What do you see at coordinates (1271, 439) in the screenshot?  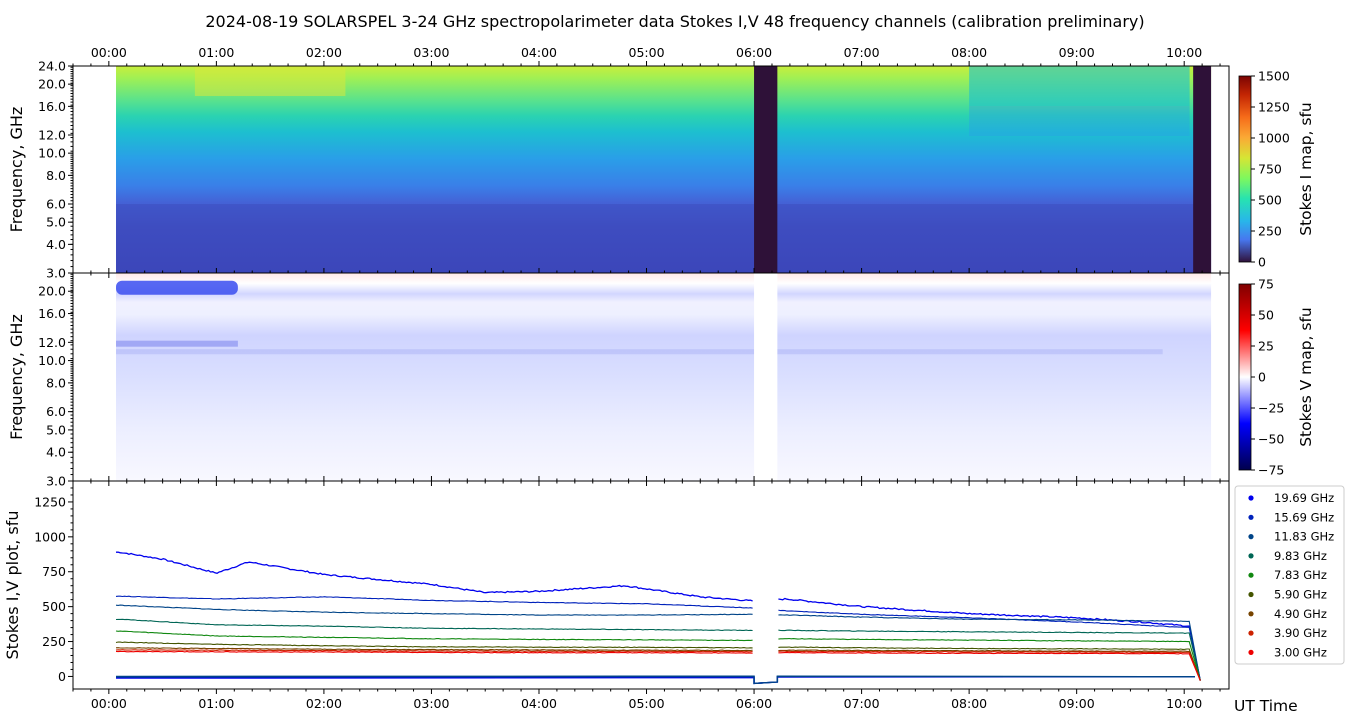 I see `colorbar-tick-label: −50` at bounding box center [1271, 439].